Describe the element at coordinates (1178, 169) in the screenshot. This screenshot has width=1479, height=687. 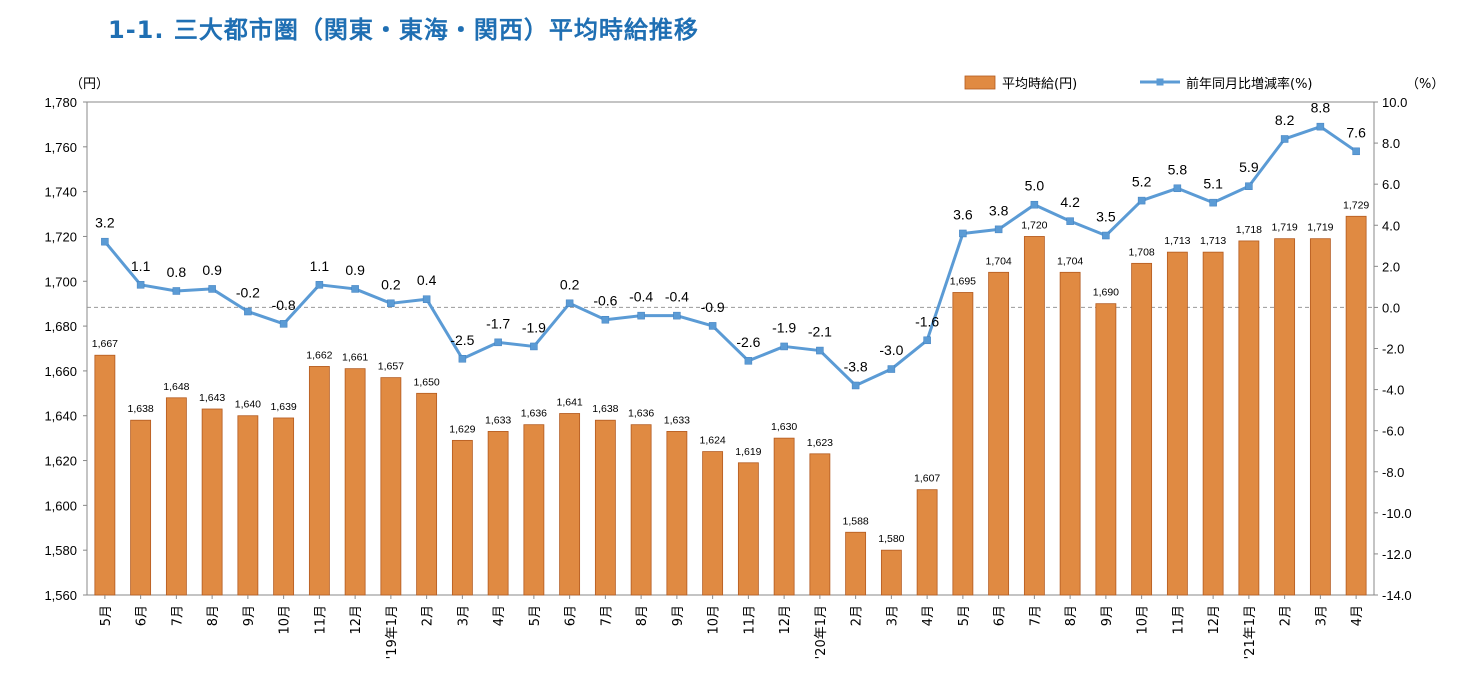
I see `rate-data-label: 5.8` at that location.